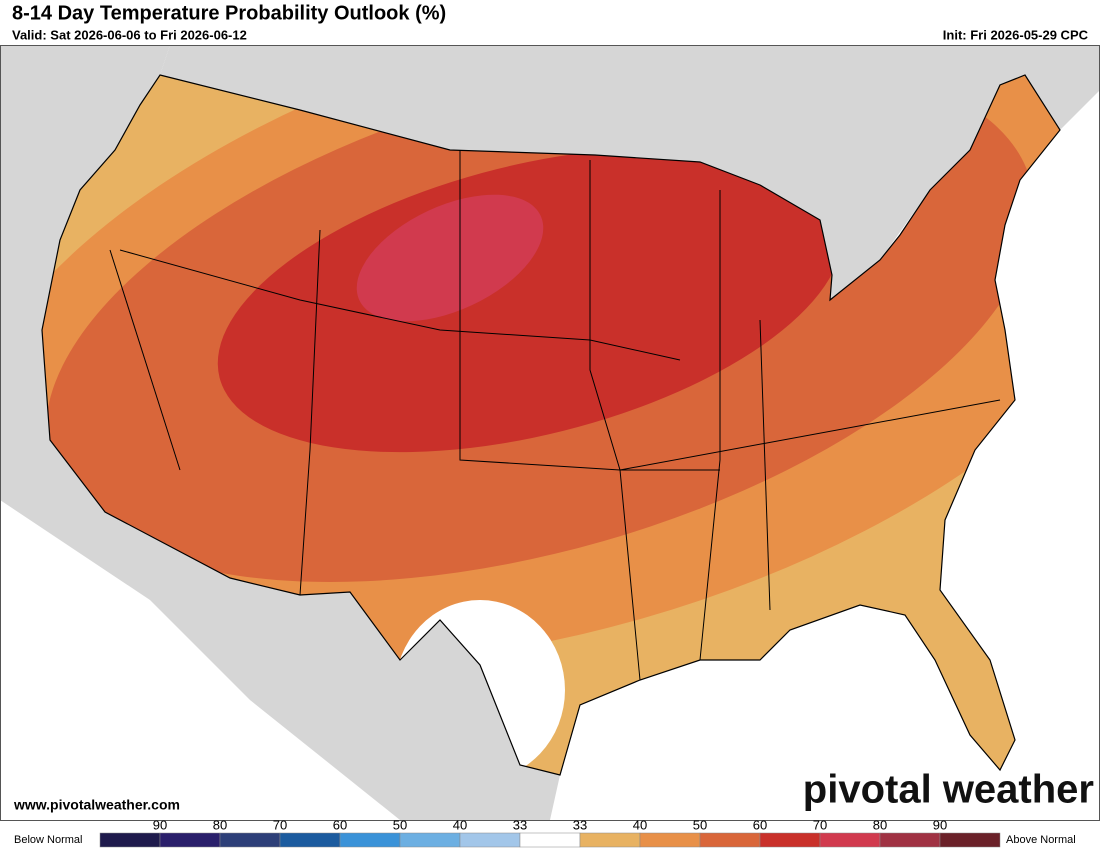  Describe the element at coordinates (1041, 840) in the screenshot. I see `legend-above-label: Above Normal` at that location.